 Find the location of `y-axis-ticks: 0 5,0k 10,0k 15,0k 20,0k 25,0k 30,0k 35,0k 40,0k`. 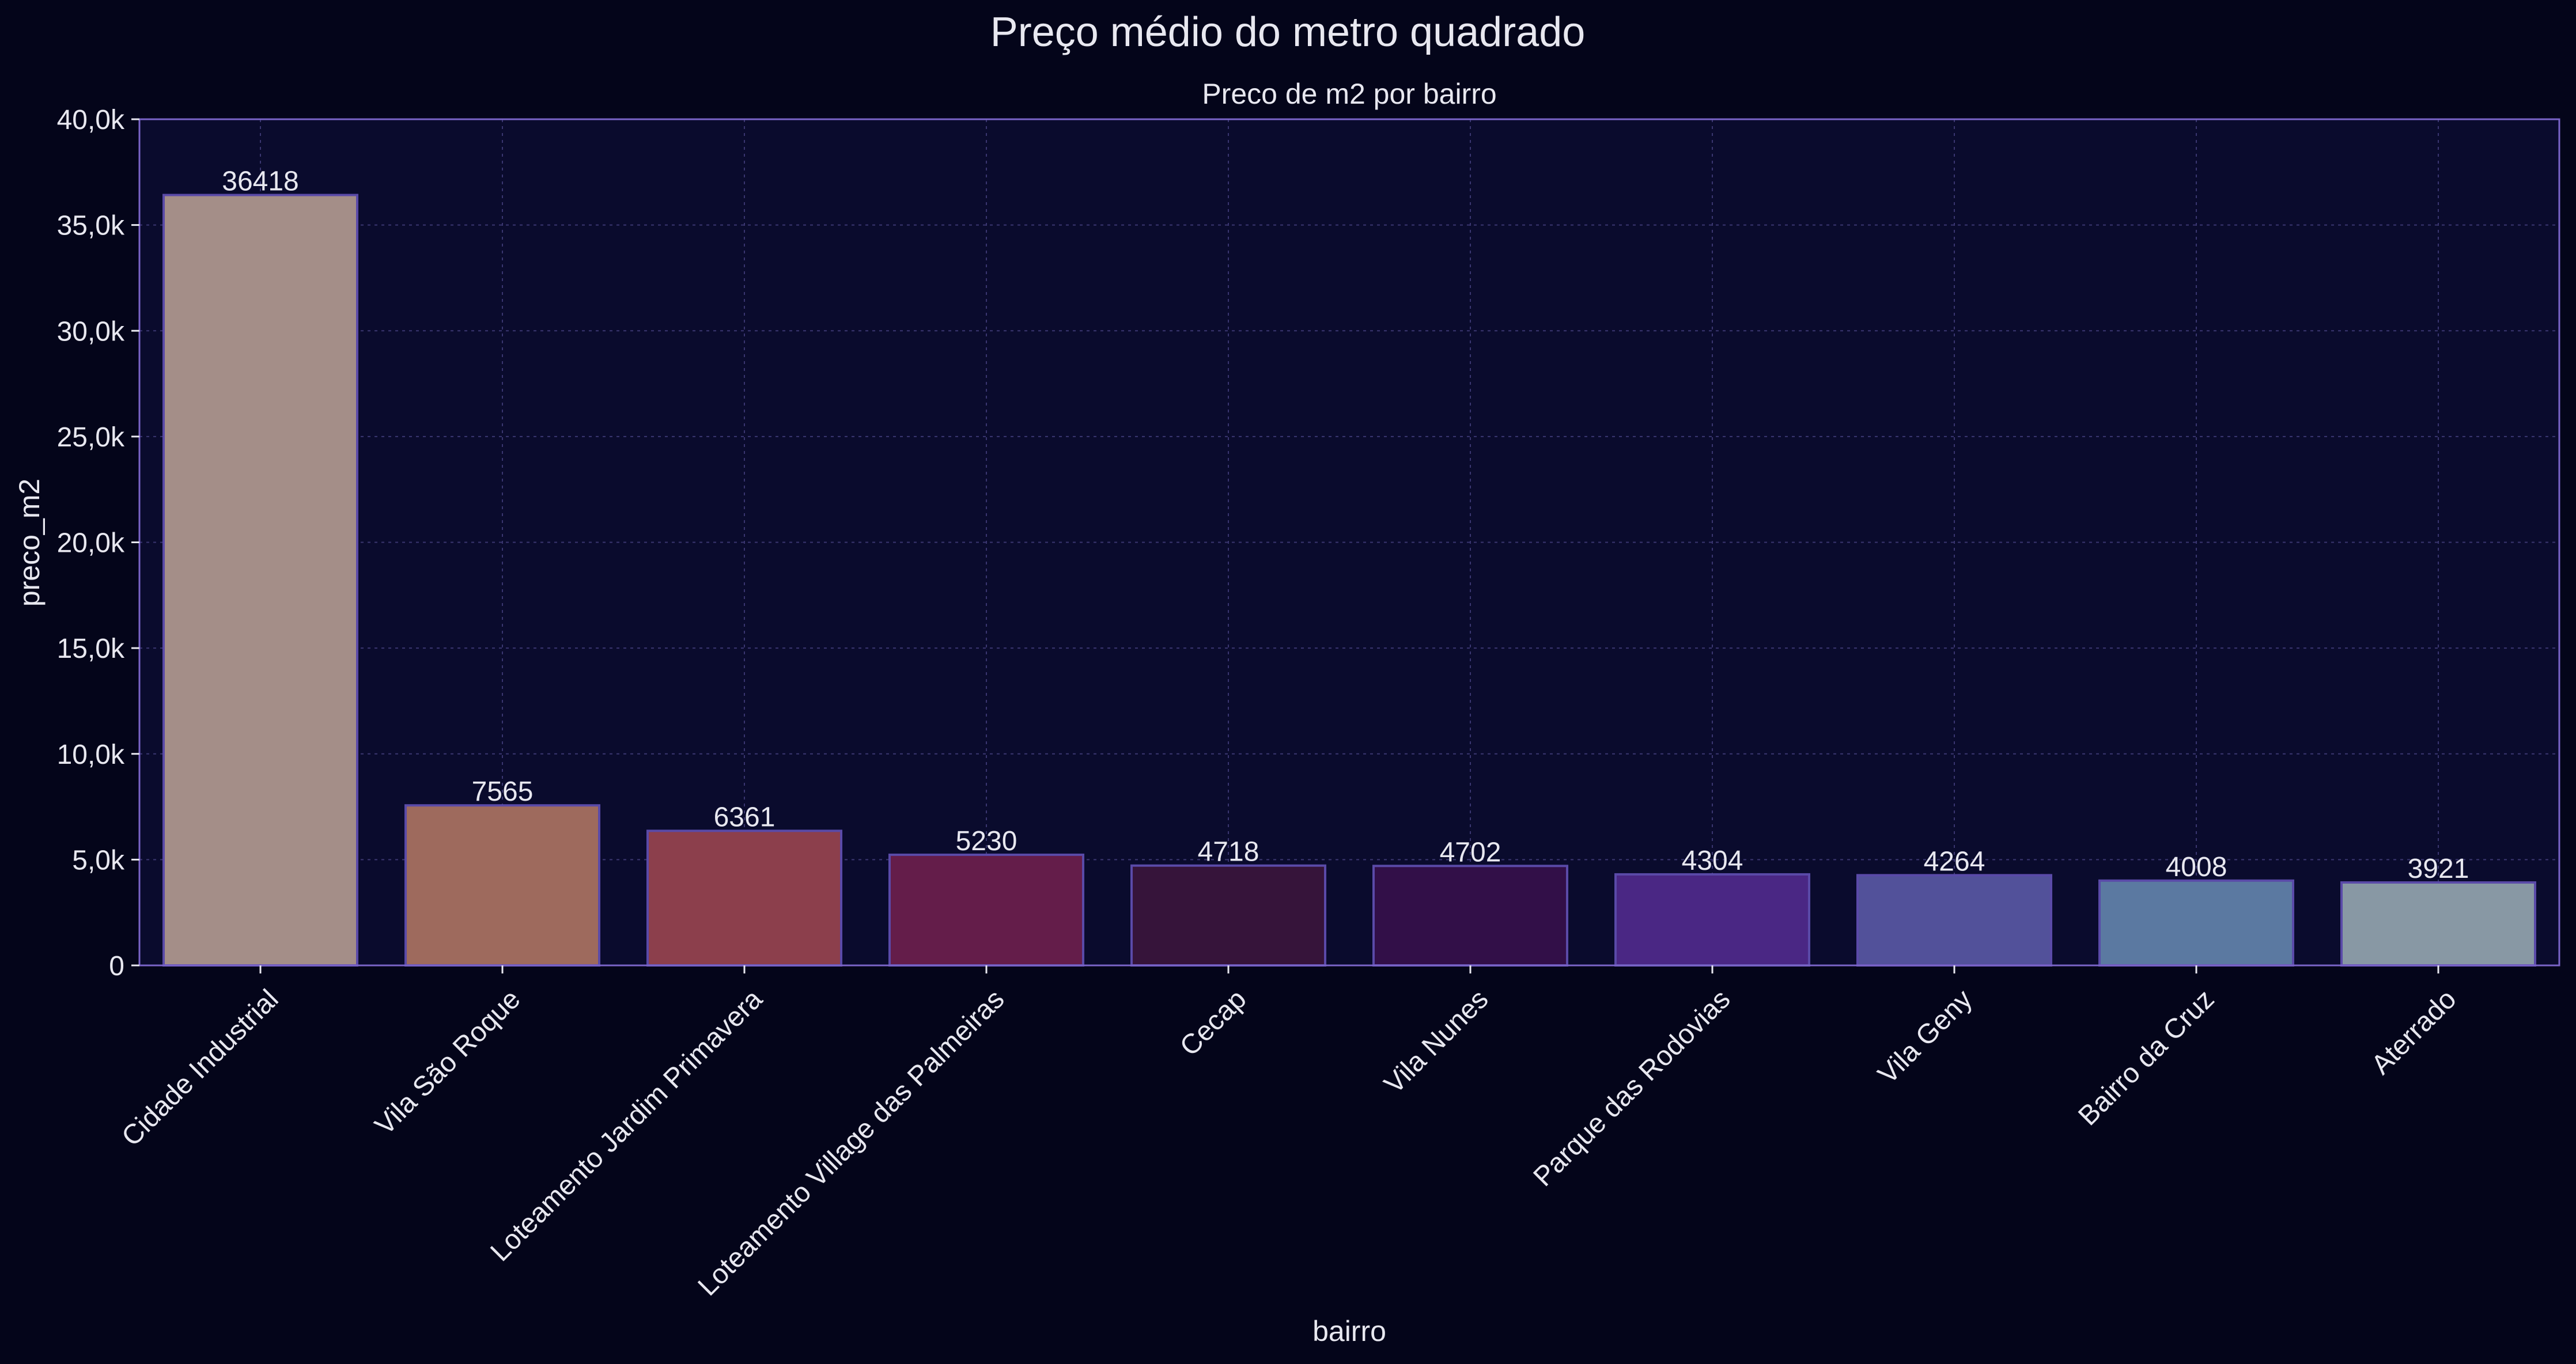

y-axis-ticks: 0 5,0k 10,0k 15,0k 20,0k 25,0k 30,0k 35,0k 40,0k is located at coordinates (98, 543).